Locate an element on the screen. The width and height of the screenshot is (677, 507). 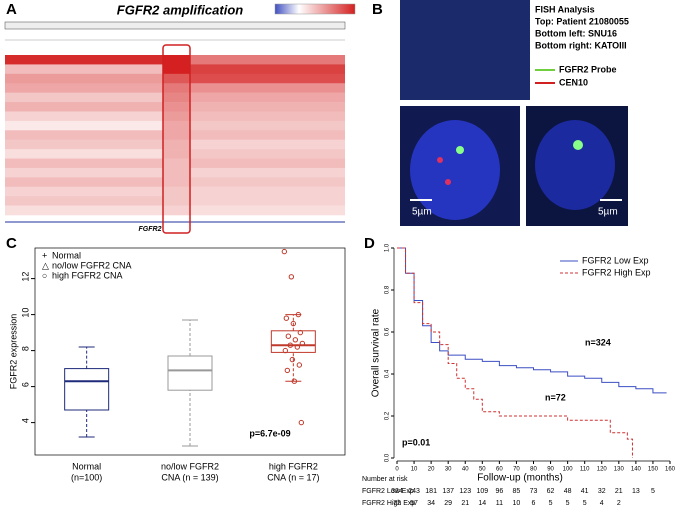
y-tick-label: 6 is located at coordinates (25, 384).